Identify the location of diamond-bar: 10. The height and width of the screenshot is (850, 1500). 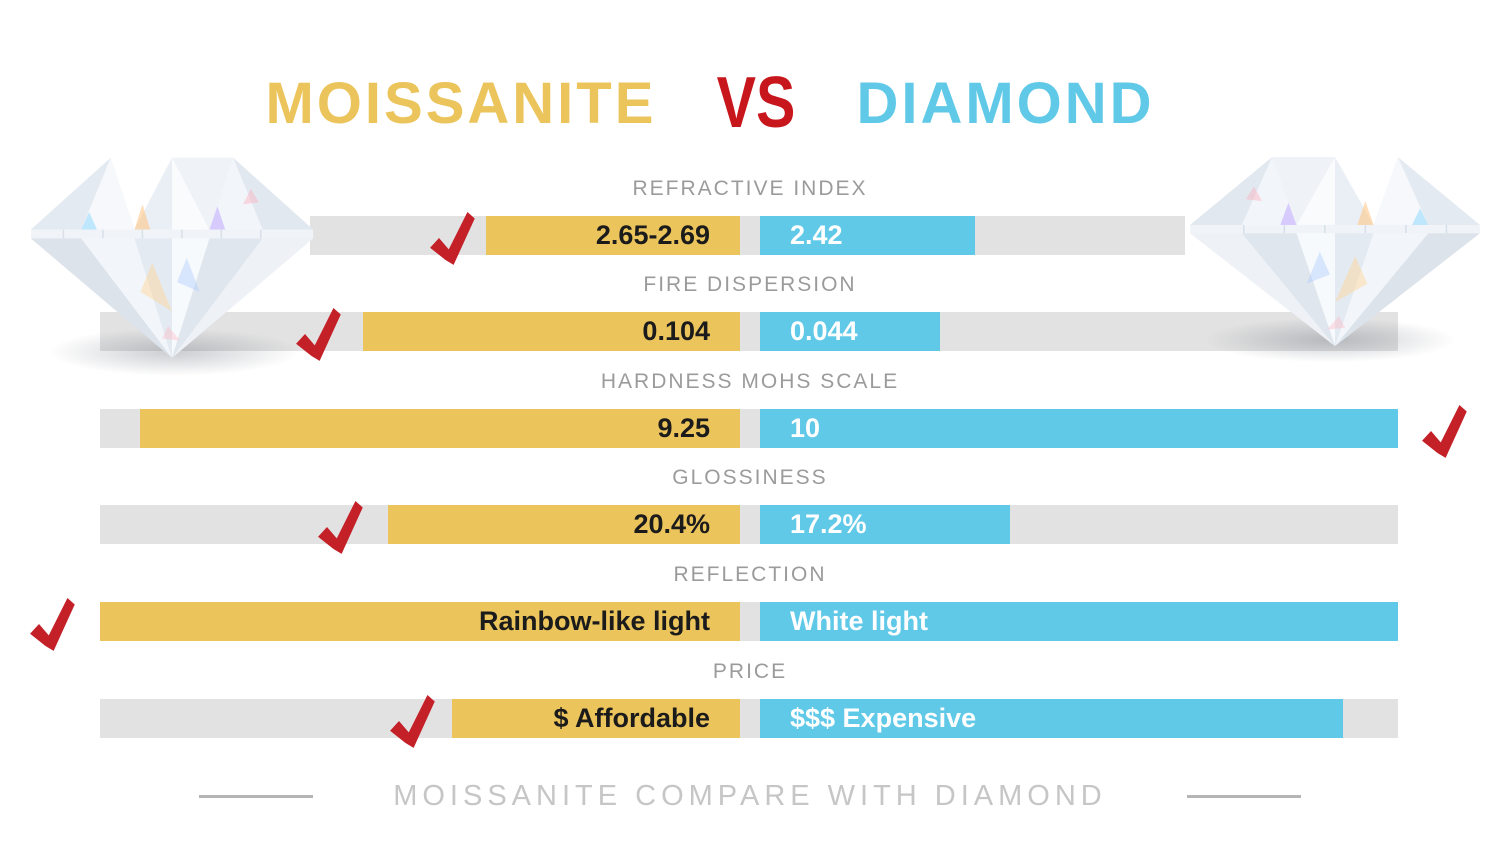
(1079, 428).